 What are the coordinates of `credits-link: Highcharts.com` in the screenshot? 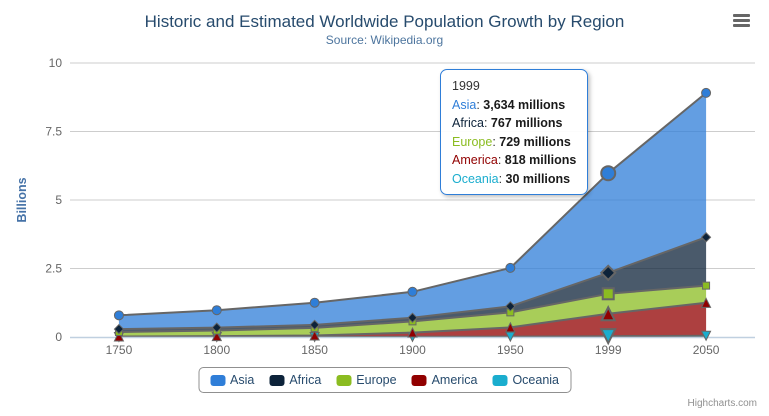 It's located at (722, 403).